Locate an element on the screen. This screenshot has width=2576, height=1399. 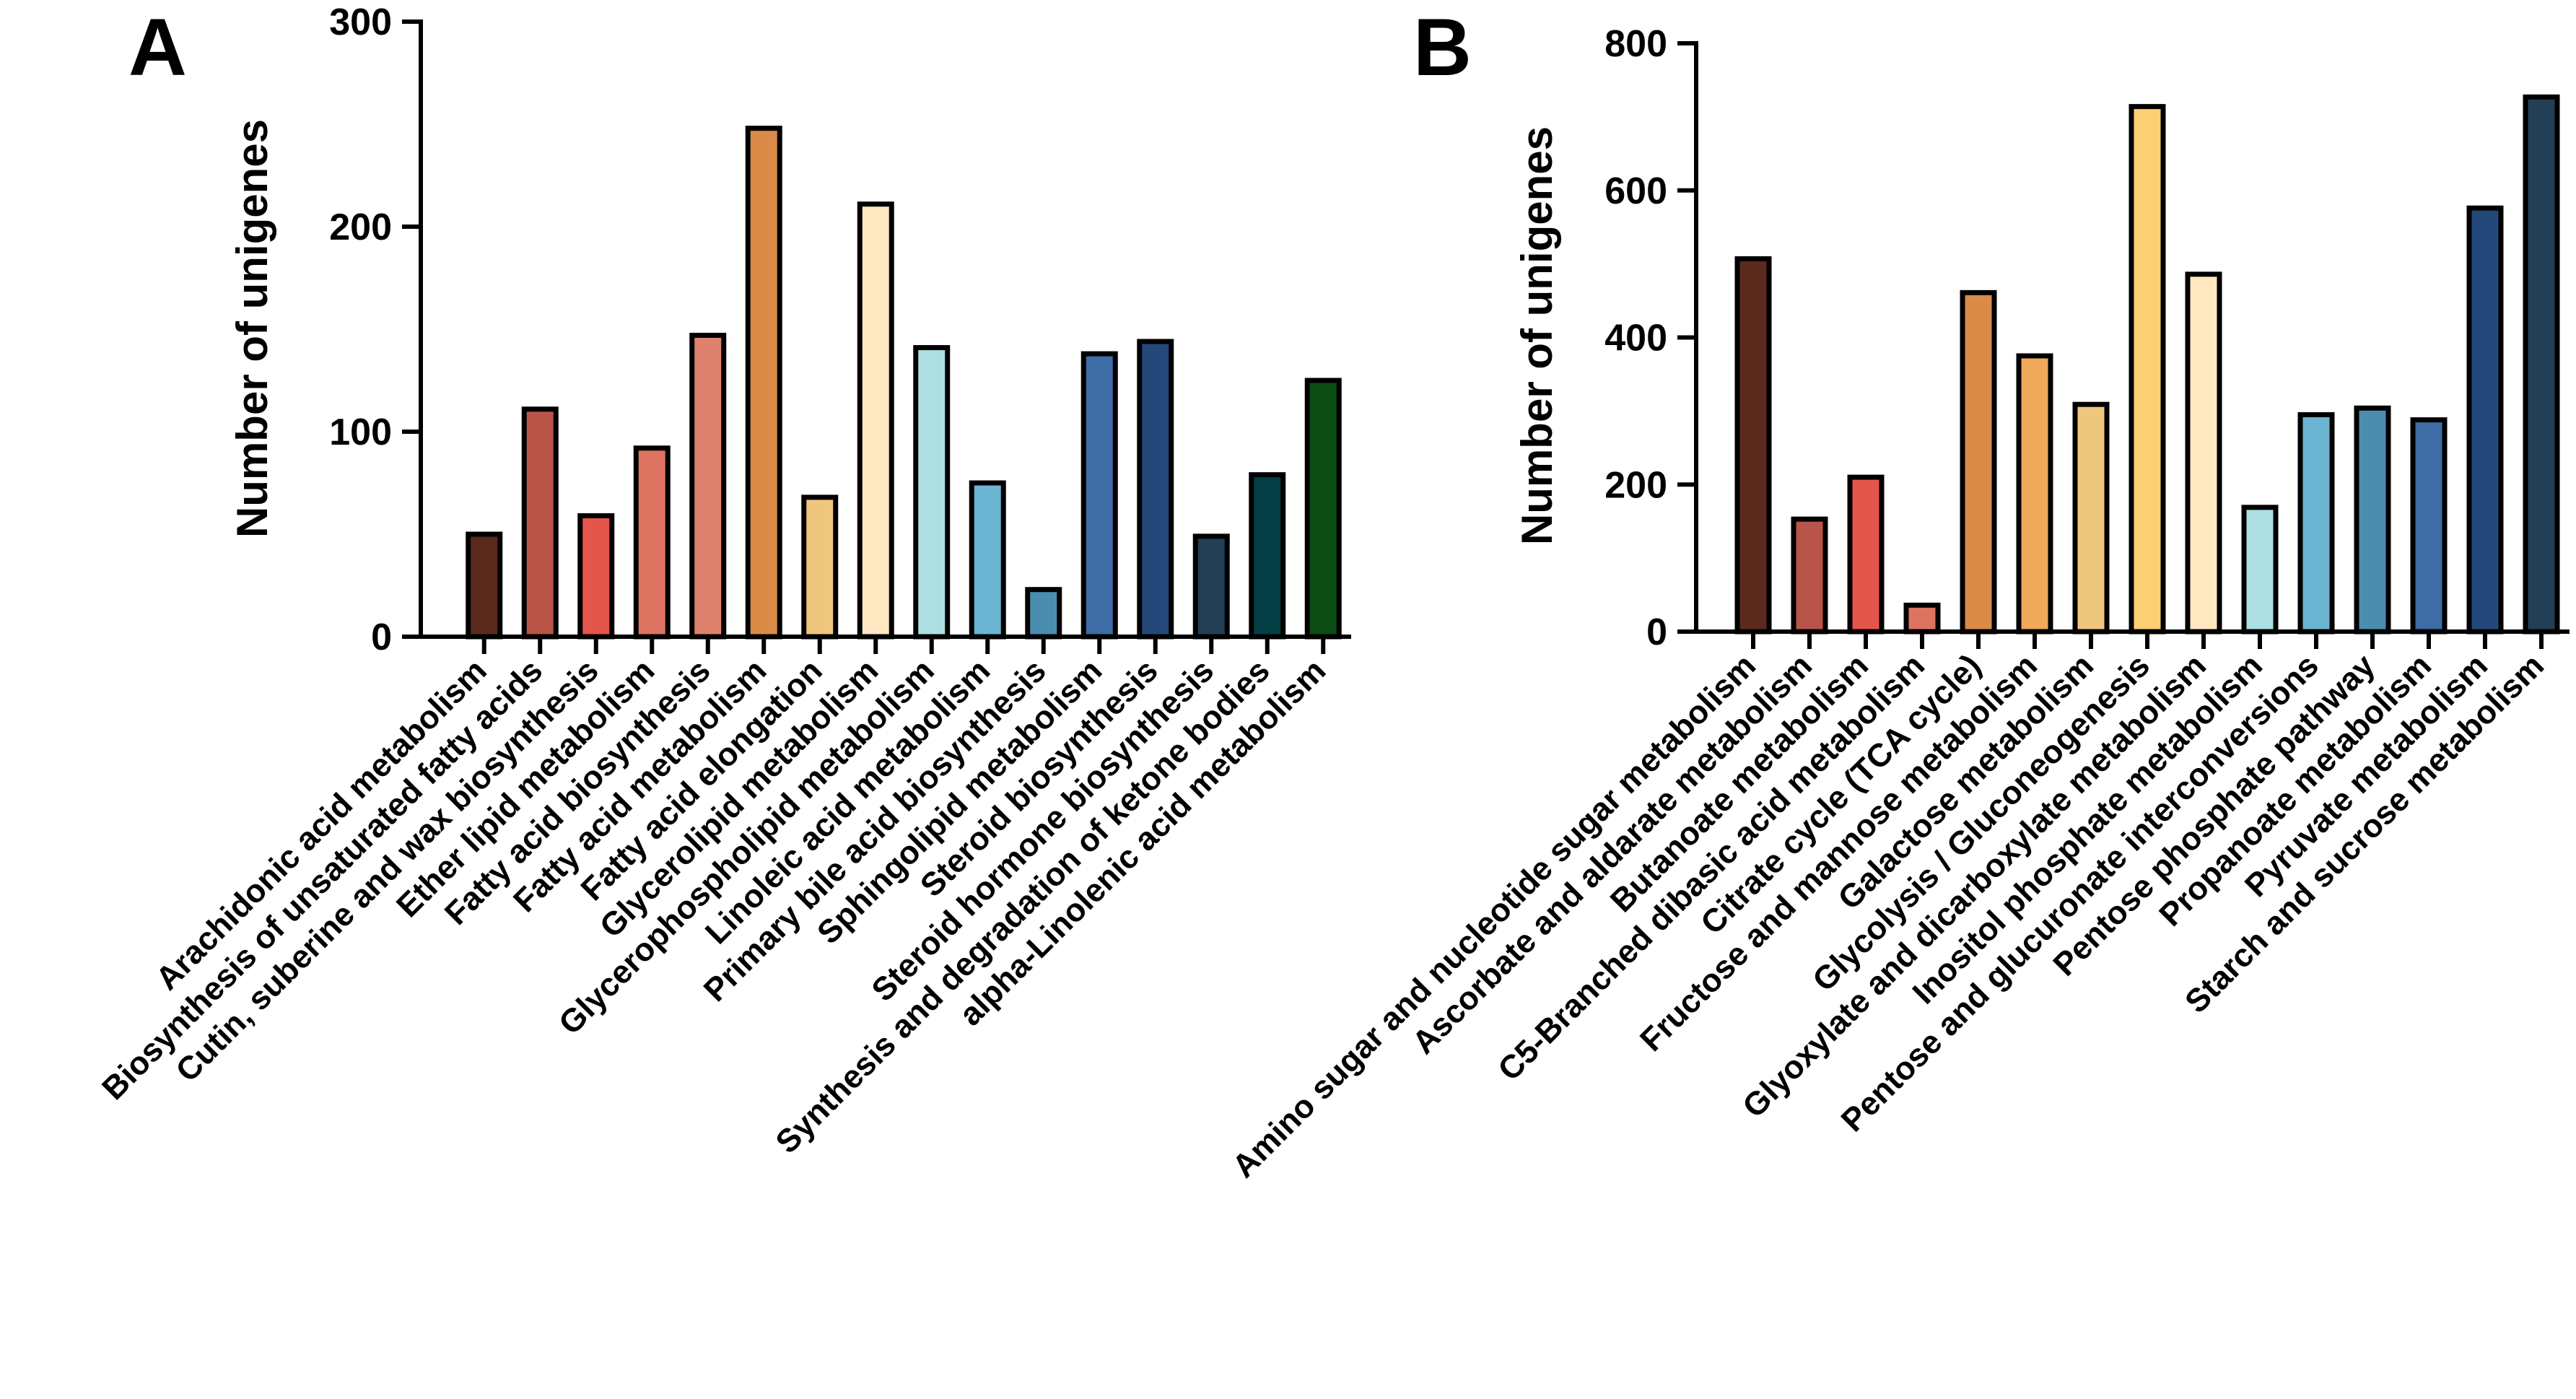
y-tick-label: 300 is located at coordinates (360, 22).